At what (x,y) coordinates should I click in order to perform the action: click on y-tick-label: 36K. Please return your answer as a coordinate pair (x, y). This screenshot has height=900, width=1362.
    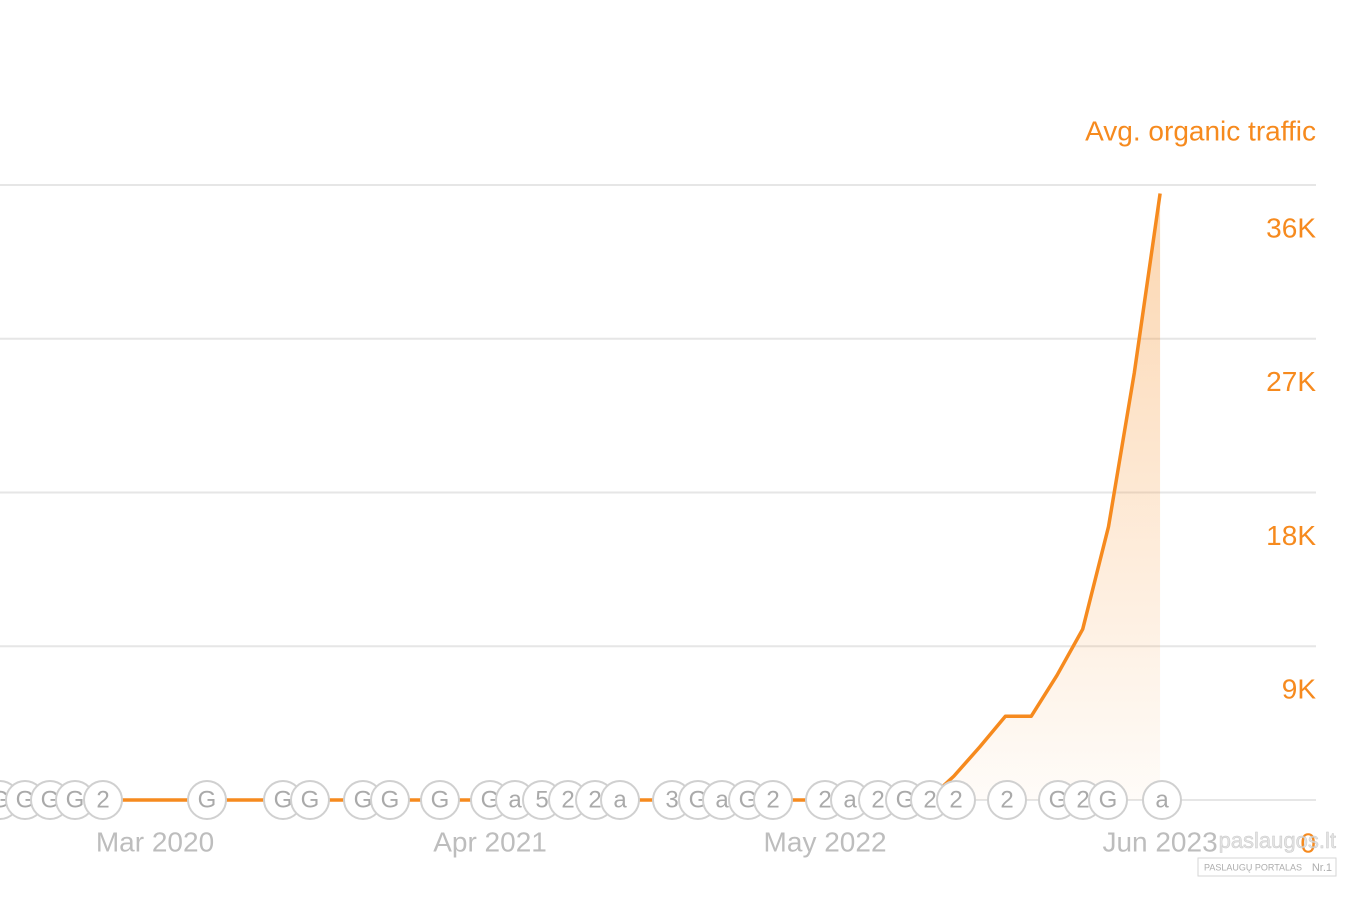
    Looking at the image, I should click on (1291, 227).